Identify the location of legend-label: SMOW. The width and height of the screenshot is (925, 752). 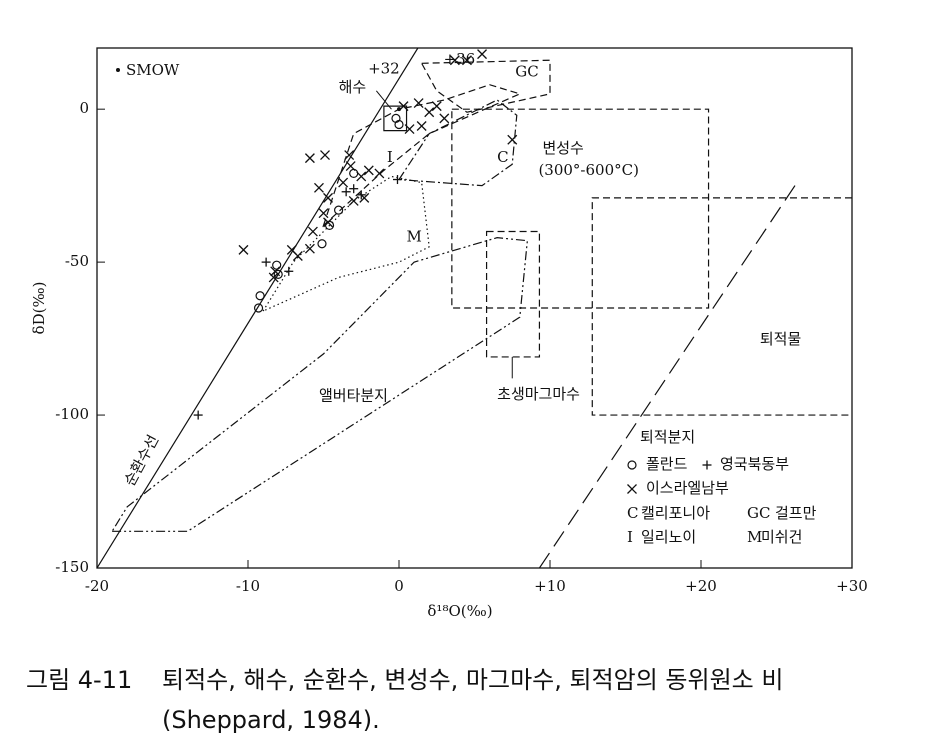
(153, 70).